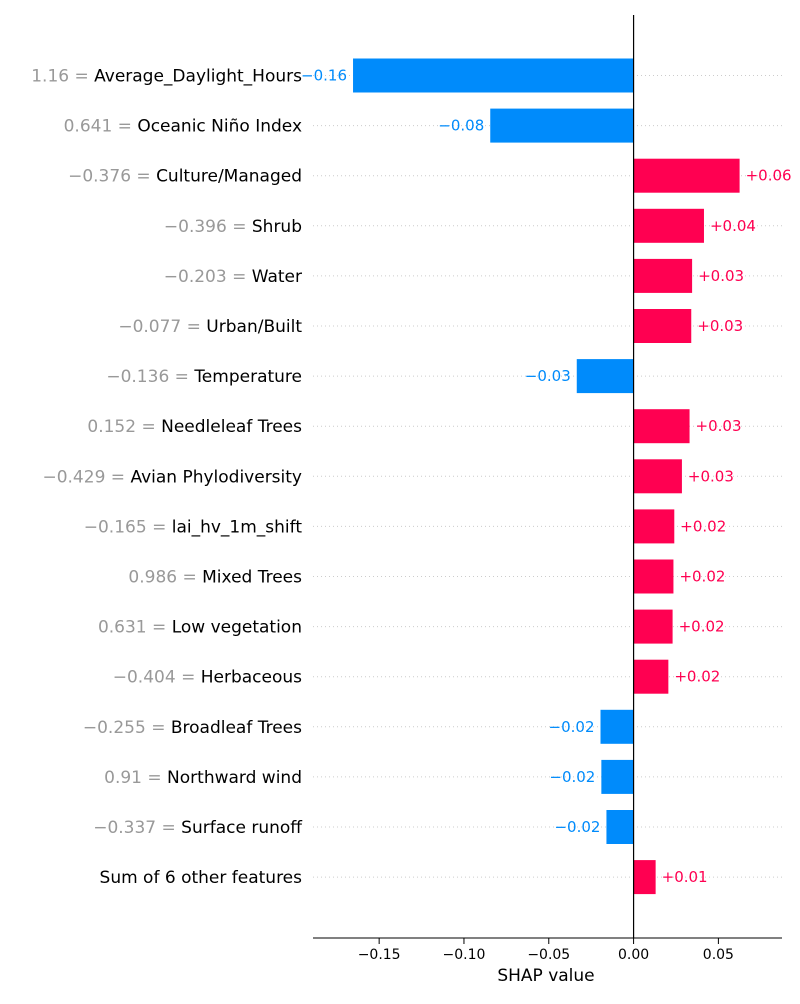  I want to click on feature-name: Sum of 6 other features, so click(201, 878).